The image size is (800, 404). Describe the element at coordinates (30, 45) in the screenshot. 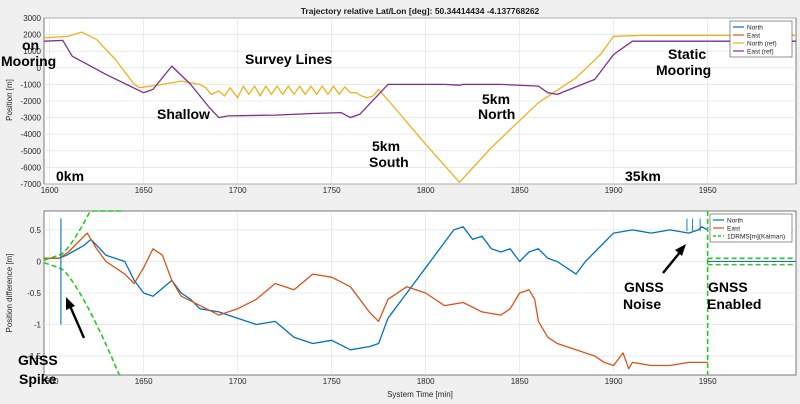

I see `annotation-on: on` at that location.